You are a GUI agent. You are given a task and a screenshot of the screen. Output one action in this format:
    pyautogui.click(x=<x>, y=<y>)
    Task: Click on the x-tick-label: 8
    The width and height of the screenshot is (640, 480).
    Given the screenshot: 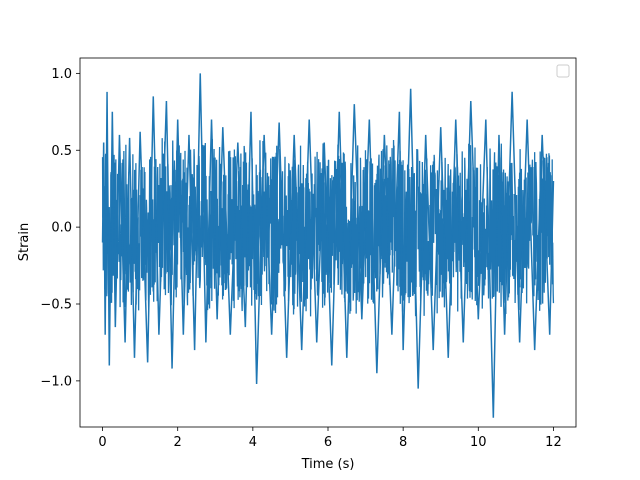 What is the action you would take?
    pyautogui.click(x=403, y=442)
    